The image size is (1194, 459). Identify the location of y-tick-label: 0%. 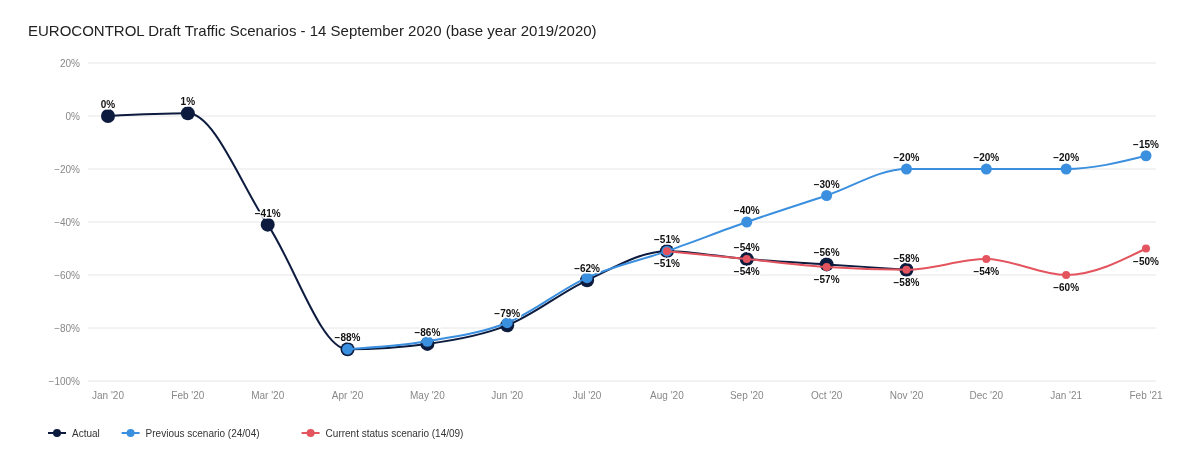
(73, 116).